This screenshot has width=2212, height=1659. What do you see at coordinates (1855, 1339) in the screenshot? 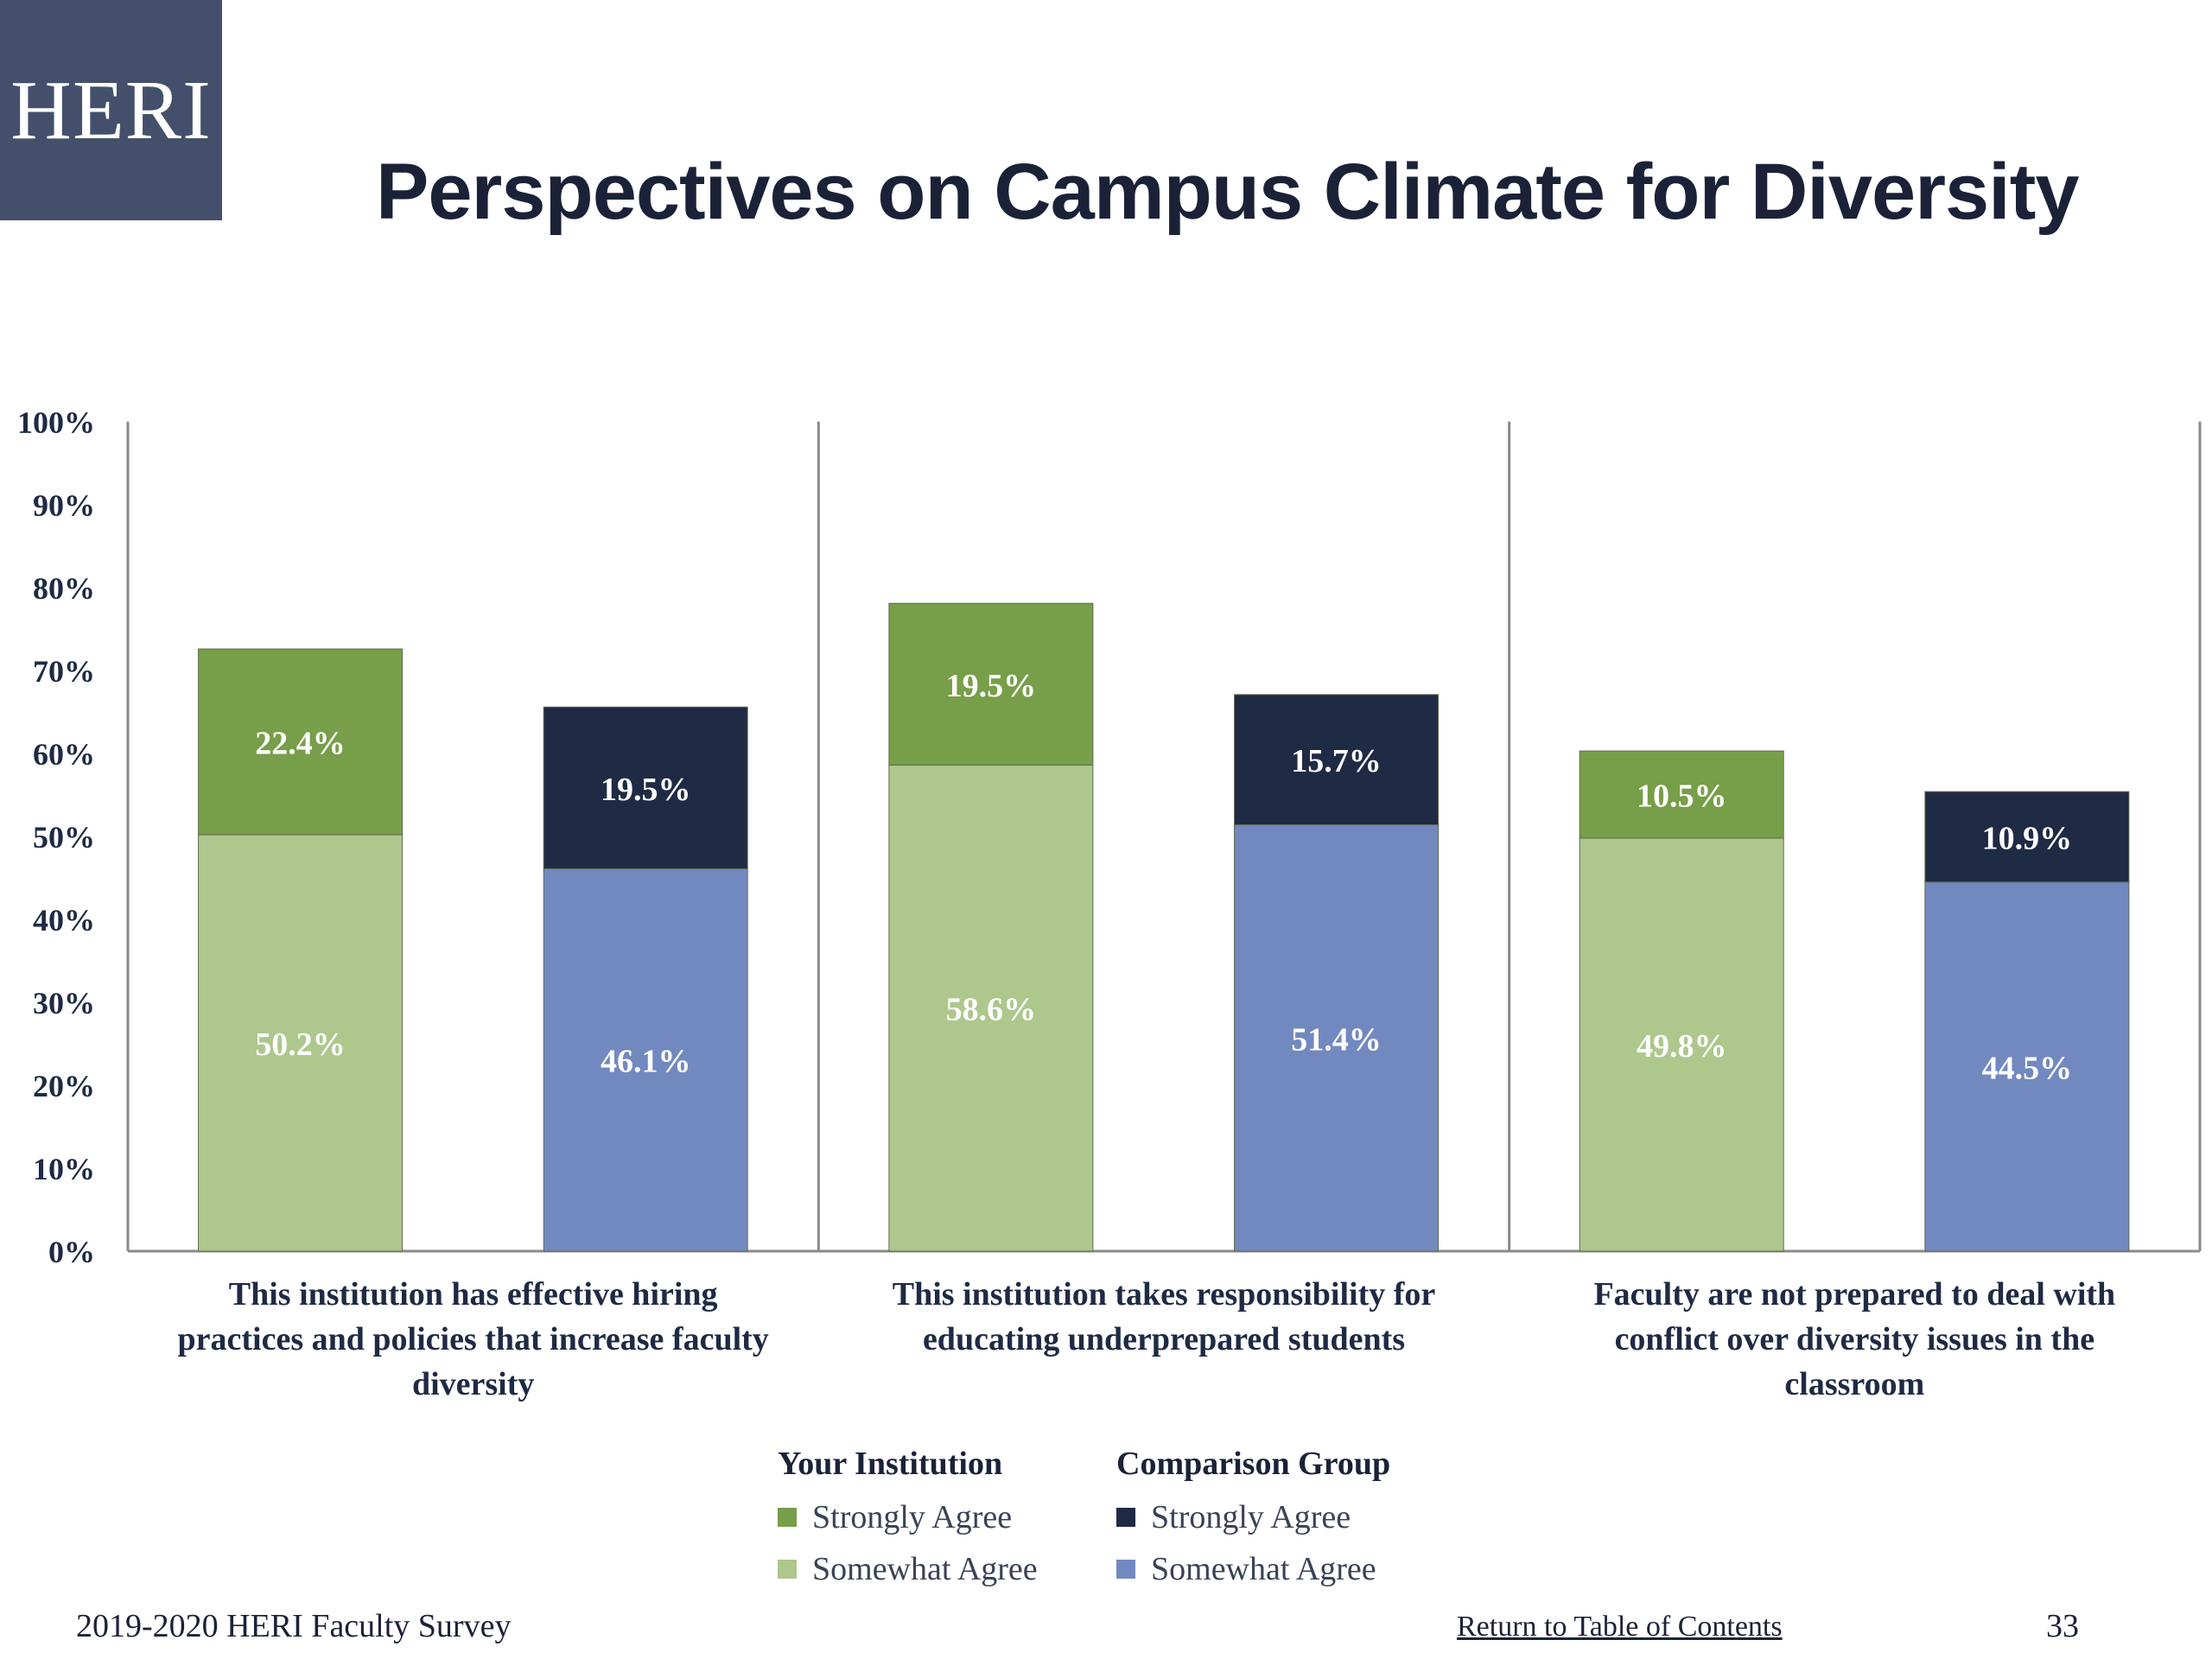
I see `category-label: conflict over diversity issues in the` at bounding box center [1855, 1339].